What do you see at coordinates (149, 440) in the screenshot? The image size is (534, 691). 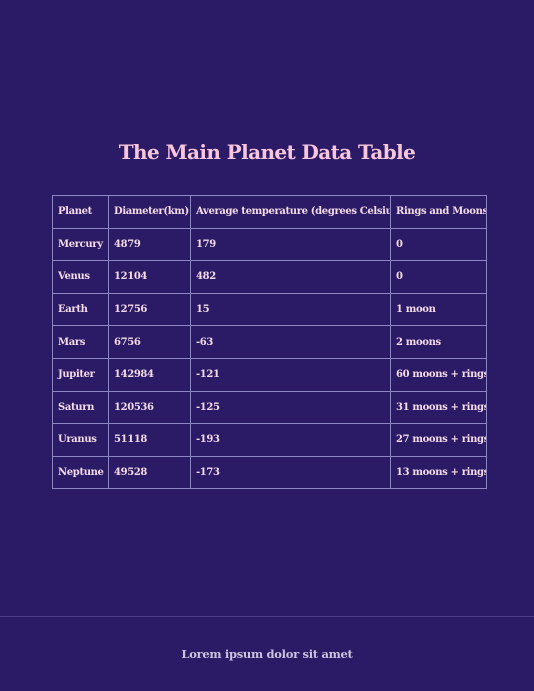 I see `cell-diameter: 51118` at bounding box center [149, 440].